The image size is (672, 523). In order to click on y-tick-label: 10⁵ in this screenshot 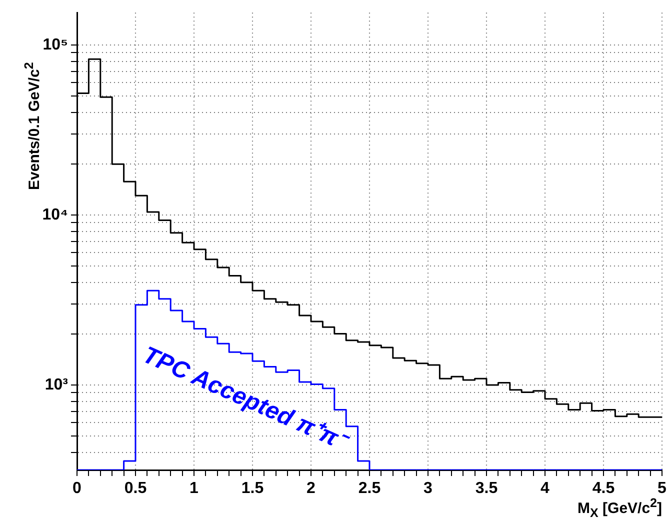, I will do `click(55, 45)`.